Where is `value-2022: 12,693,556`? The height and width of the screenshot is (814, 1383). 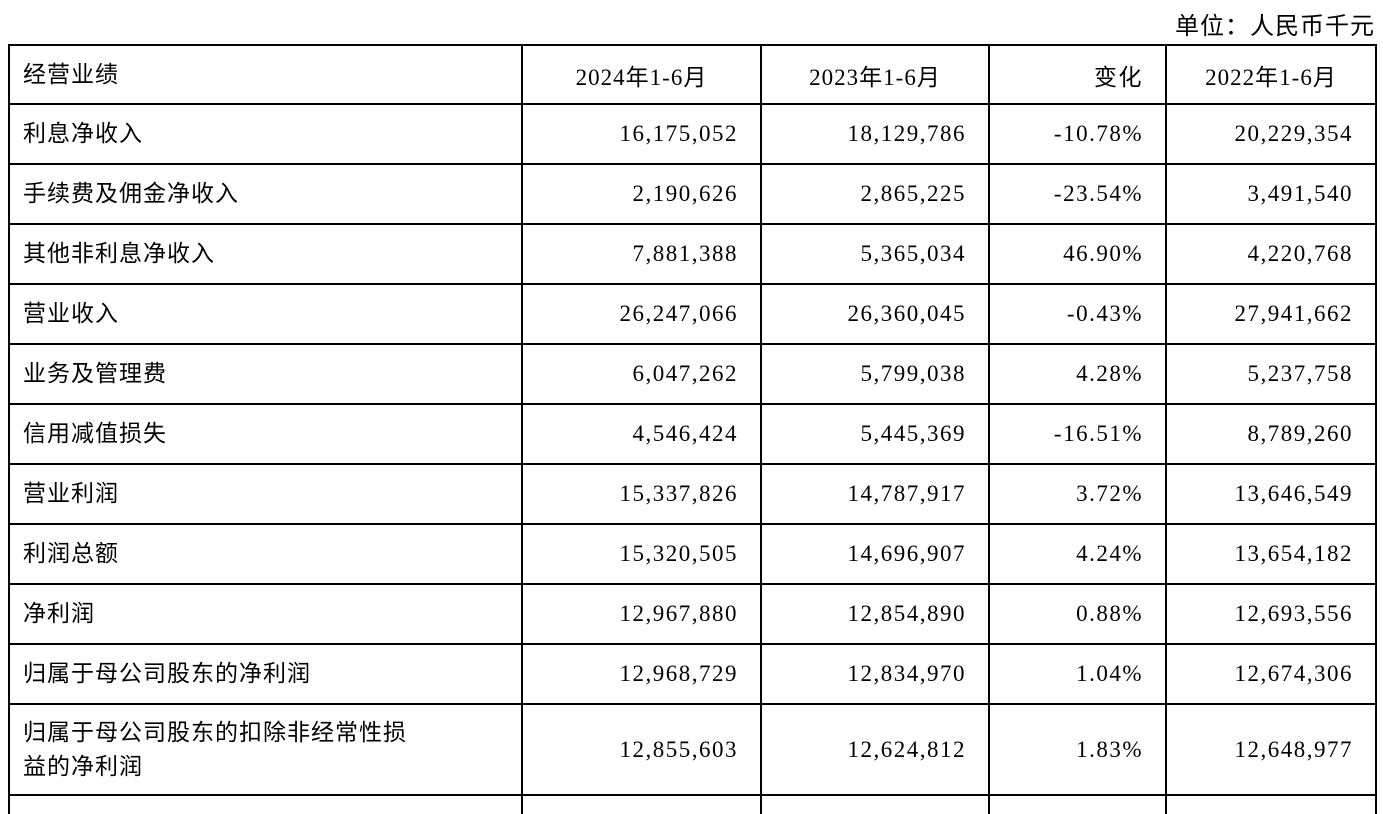
value-2022: 12,693,556 is located at coordinates (1271, 614).